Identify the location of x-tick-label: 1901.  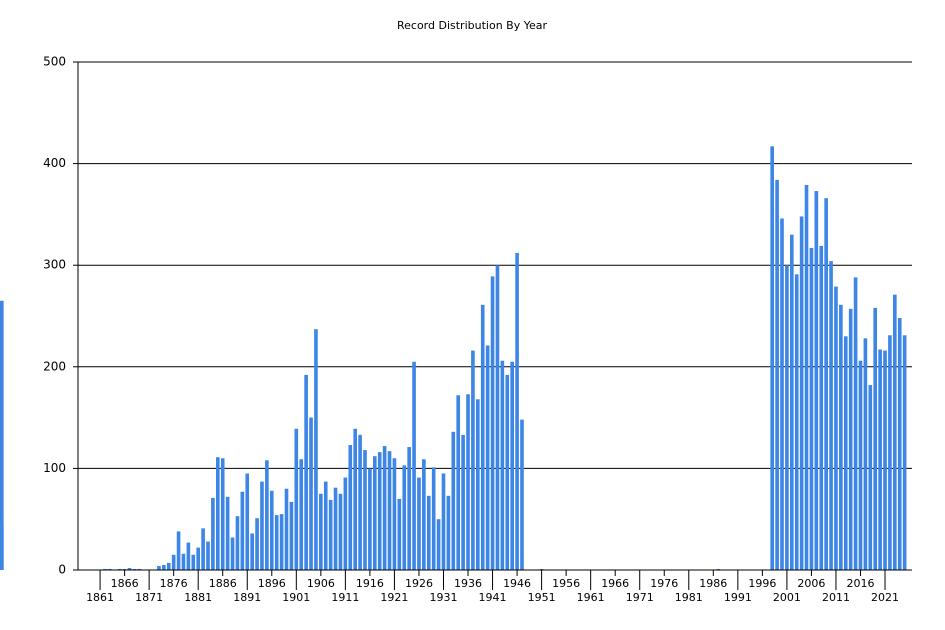
(296, 597).